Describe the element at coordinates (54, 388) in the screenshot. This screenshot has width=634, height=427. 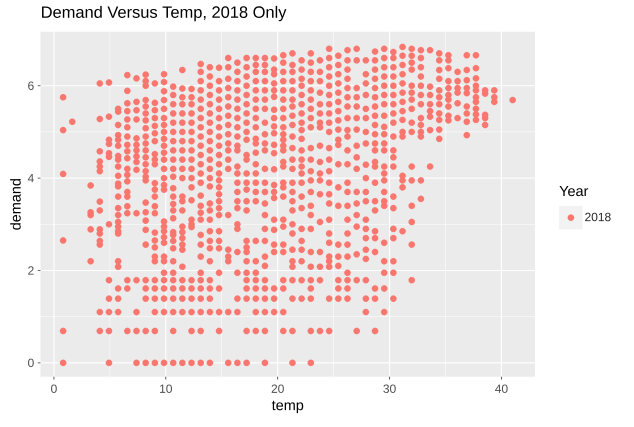
I see `x-tick-label: 0` at that location.